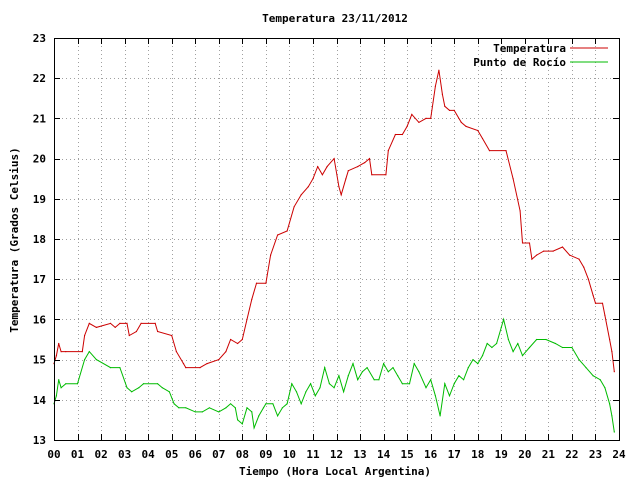  Describe the element at coordinates (407, 454) in the screenshot. I see `x-tick-label: 15` at that location.